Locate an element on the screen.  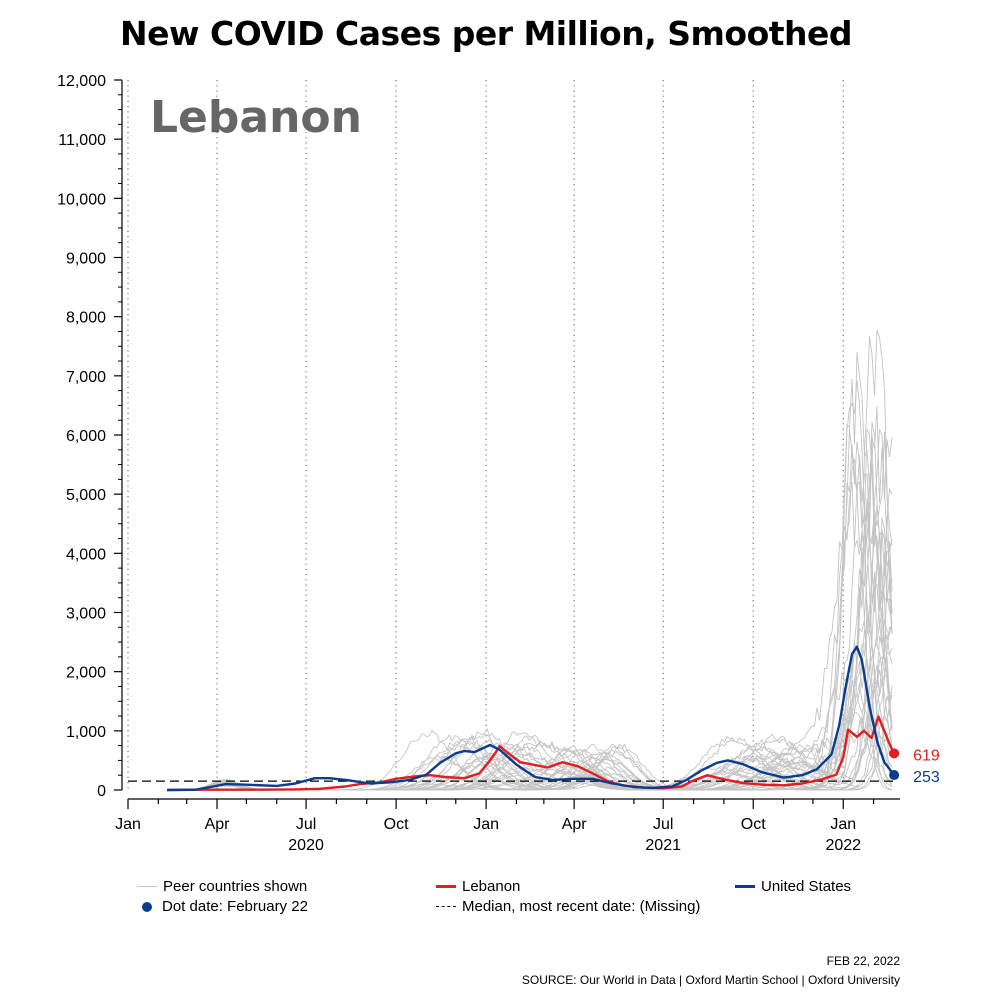
legend-item-peer: Peer countries shown is located at coordinates (222, 886).